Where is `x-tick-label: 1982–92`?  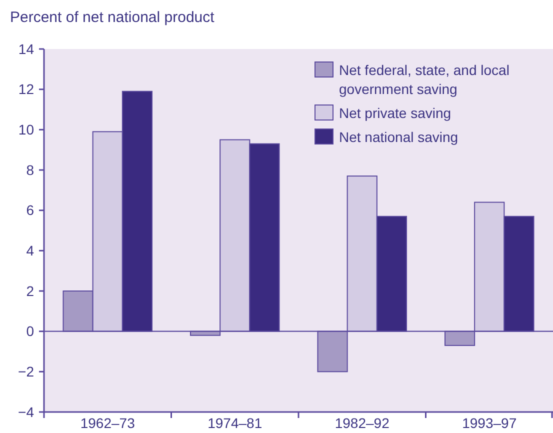 x-tick-label: 1982–92 is located at coordinates (362, 423).